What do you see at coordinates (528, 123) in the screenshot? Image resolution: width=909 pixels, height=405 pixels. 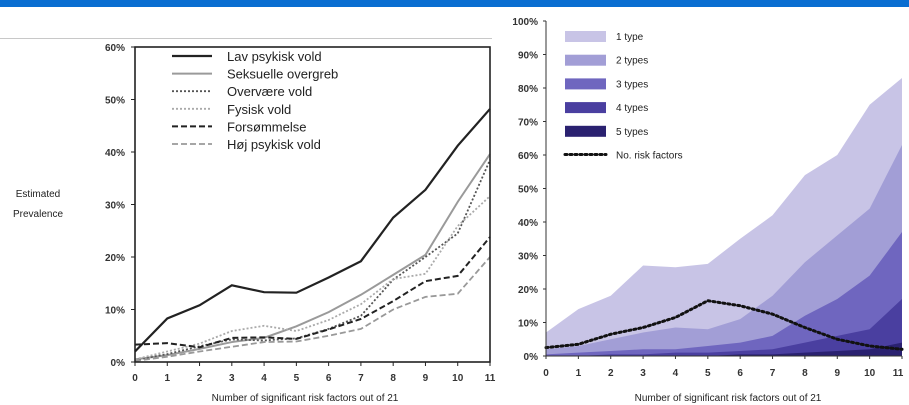 I see `y-tick-label: 70%` at bounding box center [528, 123].